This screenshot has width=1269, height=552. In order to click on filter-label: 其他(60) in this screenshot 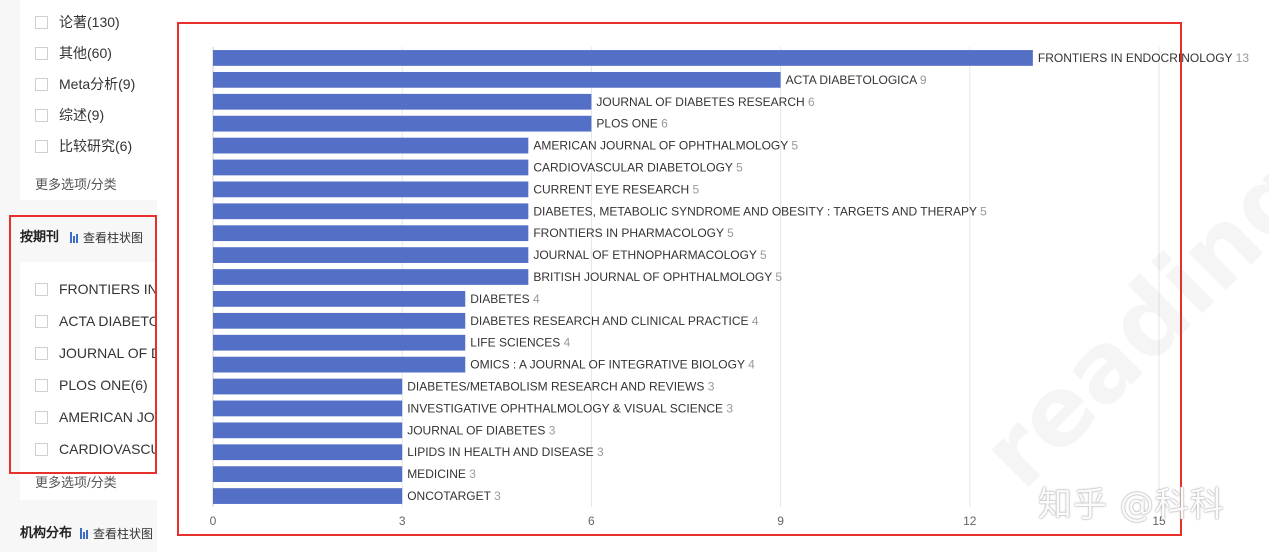, I will do `click(85, 53)`.